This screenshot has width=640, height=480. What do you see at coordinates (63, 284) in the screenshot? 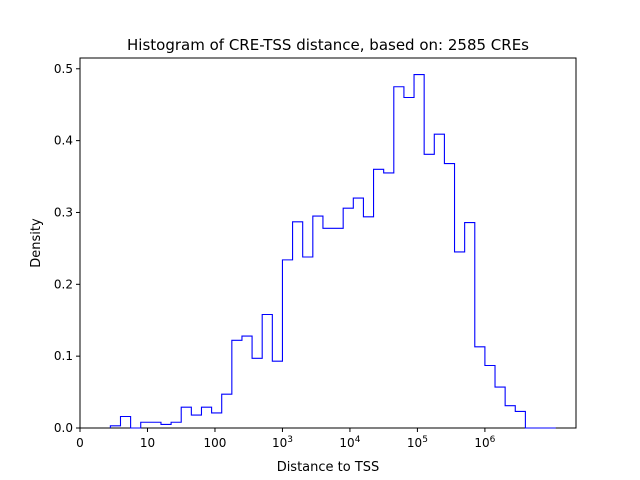
I see `y-tick-label: 0.2` at bounding box center [63, 284].